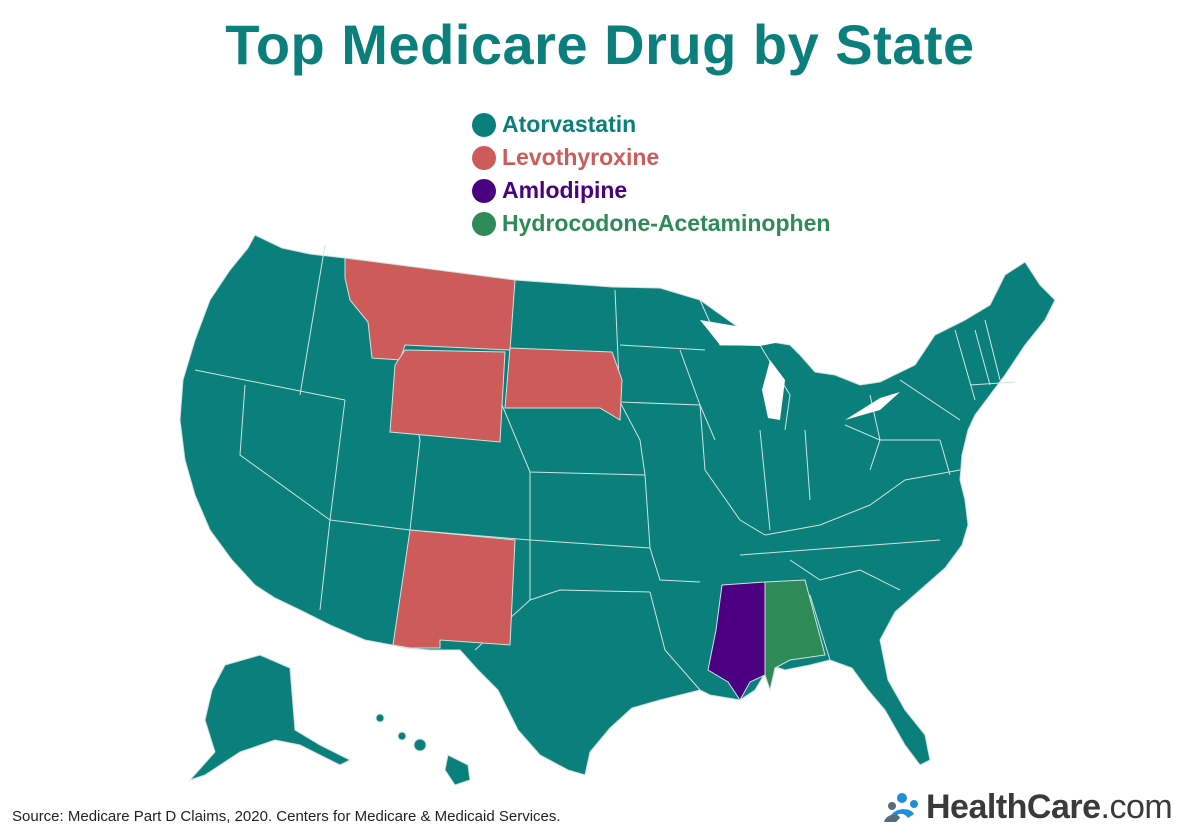 This screenshot has height=840, width=1200. Describe the element at coordinates (651, 124) in the screenshot. I see `legend-item-atorvastatin: Atorvastatin` at that location.